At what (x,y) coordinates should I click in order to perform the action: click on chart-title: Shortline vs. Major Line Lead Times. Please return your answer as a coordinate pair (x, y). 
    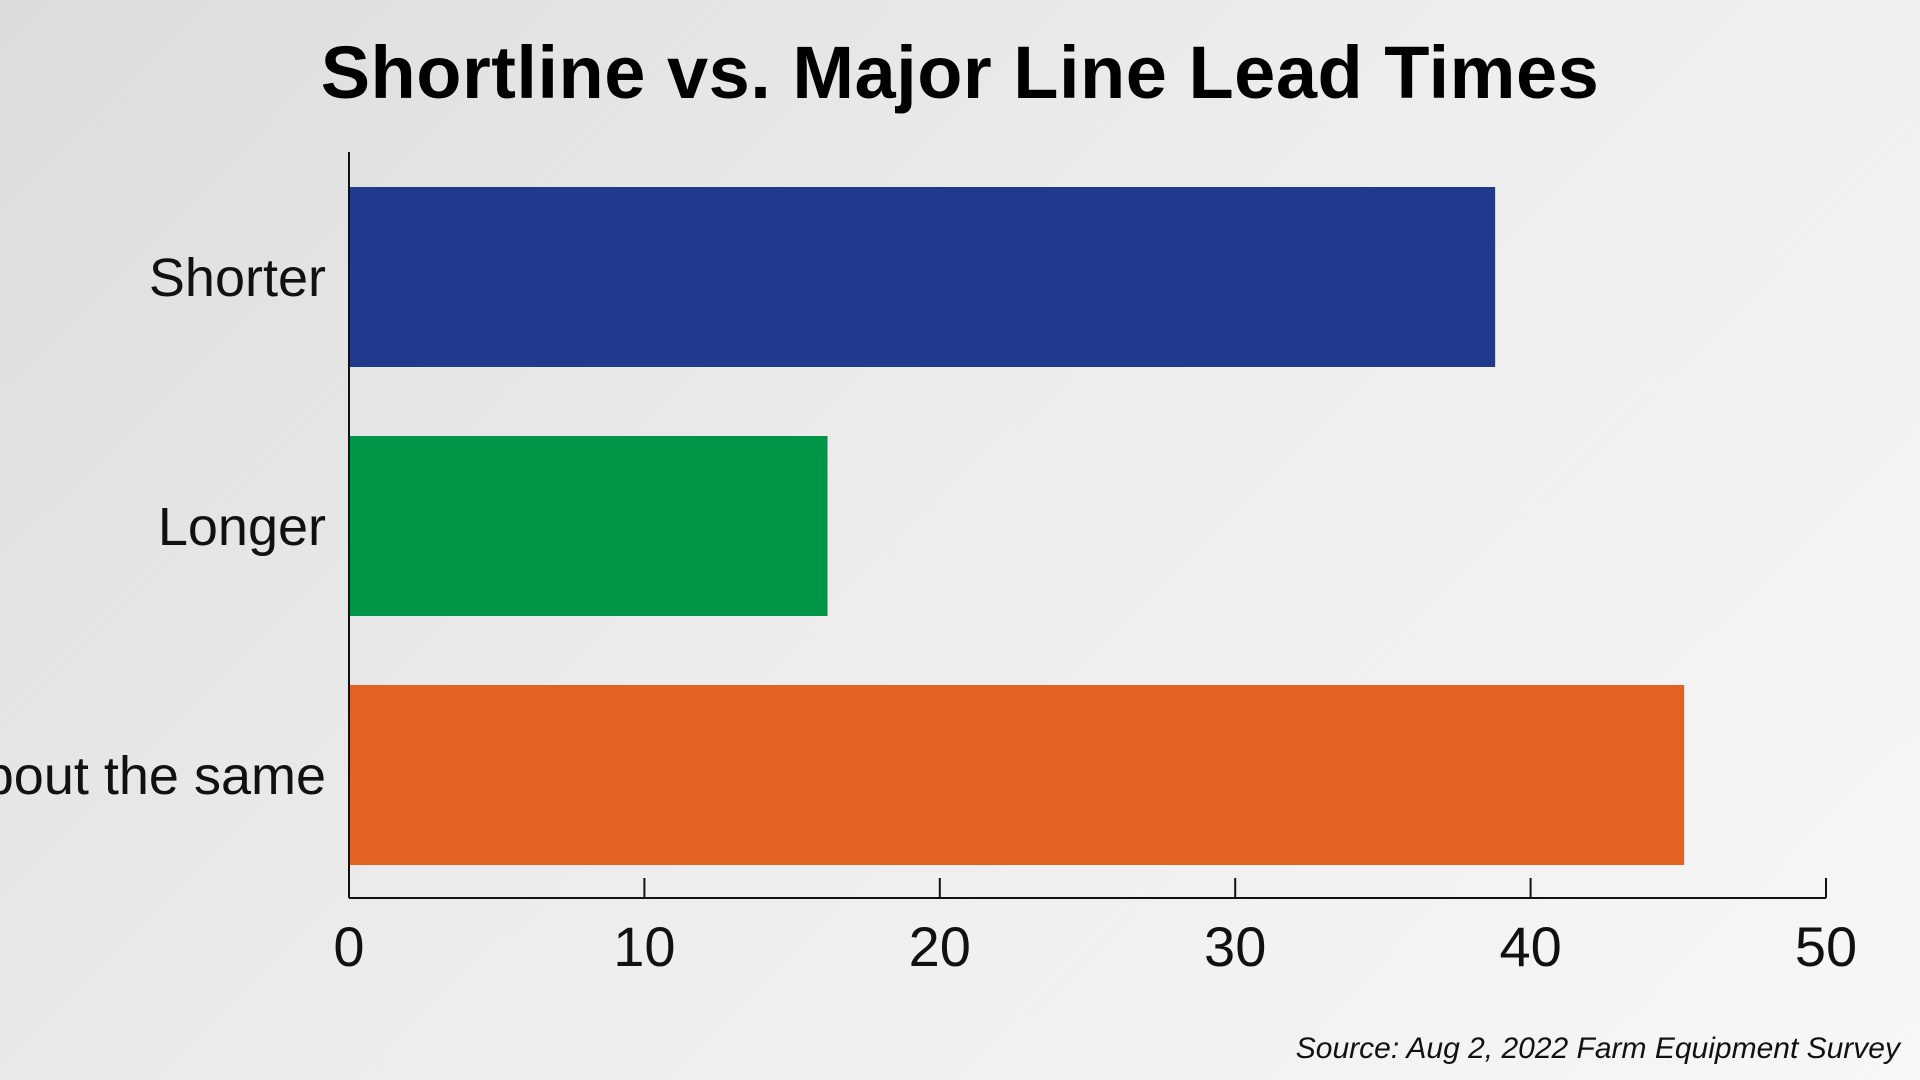
    Looking at the image, I should click on (960, 72).